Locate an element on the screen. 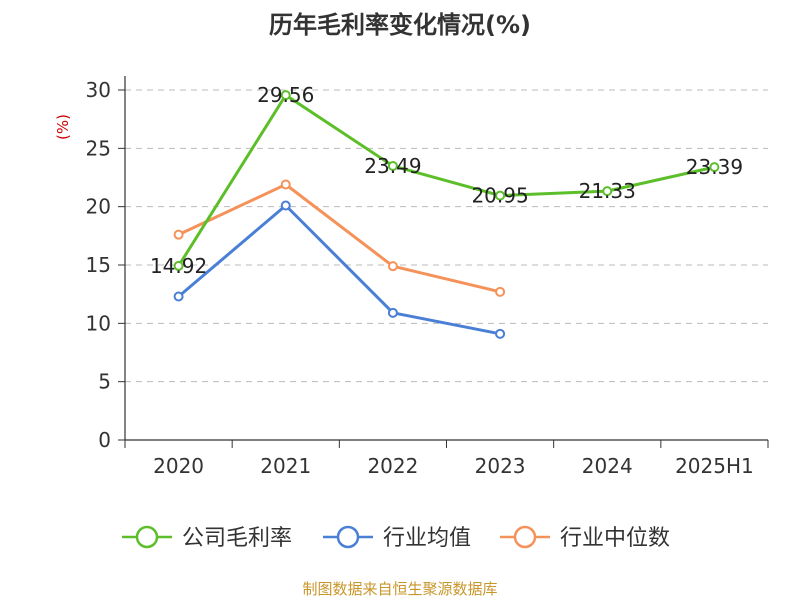  data-label: 23.39 is located at coordinates (714, 167).